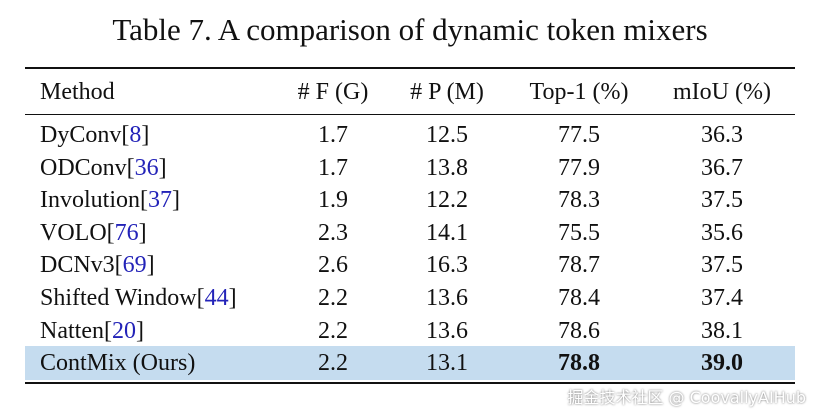 This screenshot has width=820, height=416. Describe the element at coordinates (447, 363) in the screenshot. I see `value-cell: 13.1` at that location.